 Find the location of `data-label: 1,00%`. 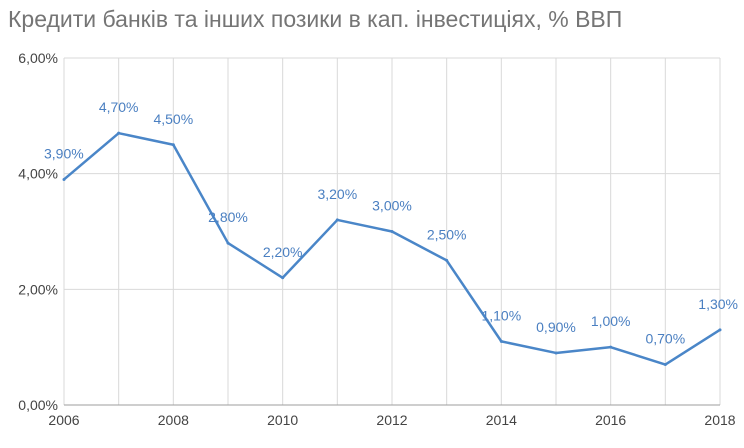

data-label: 1,00% is located at coordinates (611, 321).